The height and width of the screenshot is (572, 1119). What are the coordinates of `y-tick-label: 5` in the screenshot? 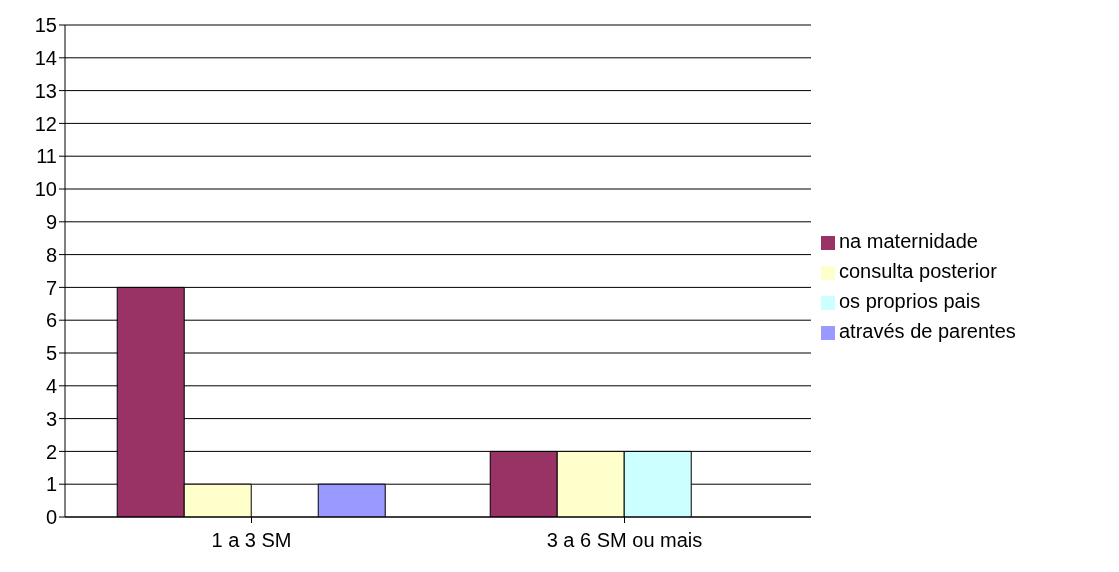 It's located at (51, 353).